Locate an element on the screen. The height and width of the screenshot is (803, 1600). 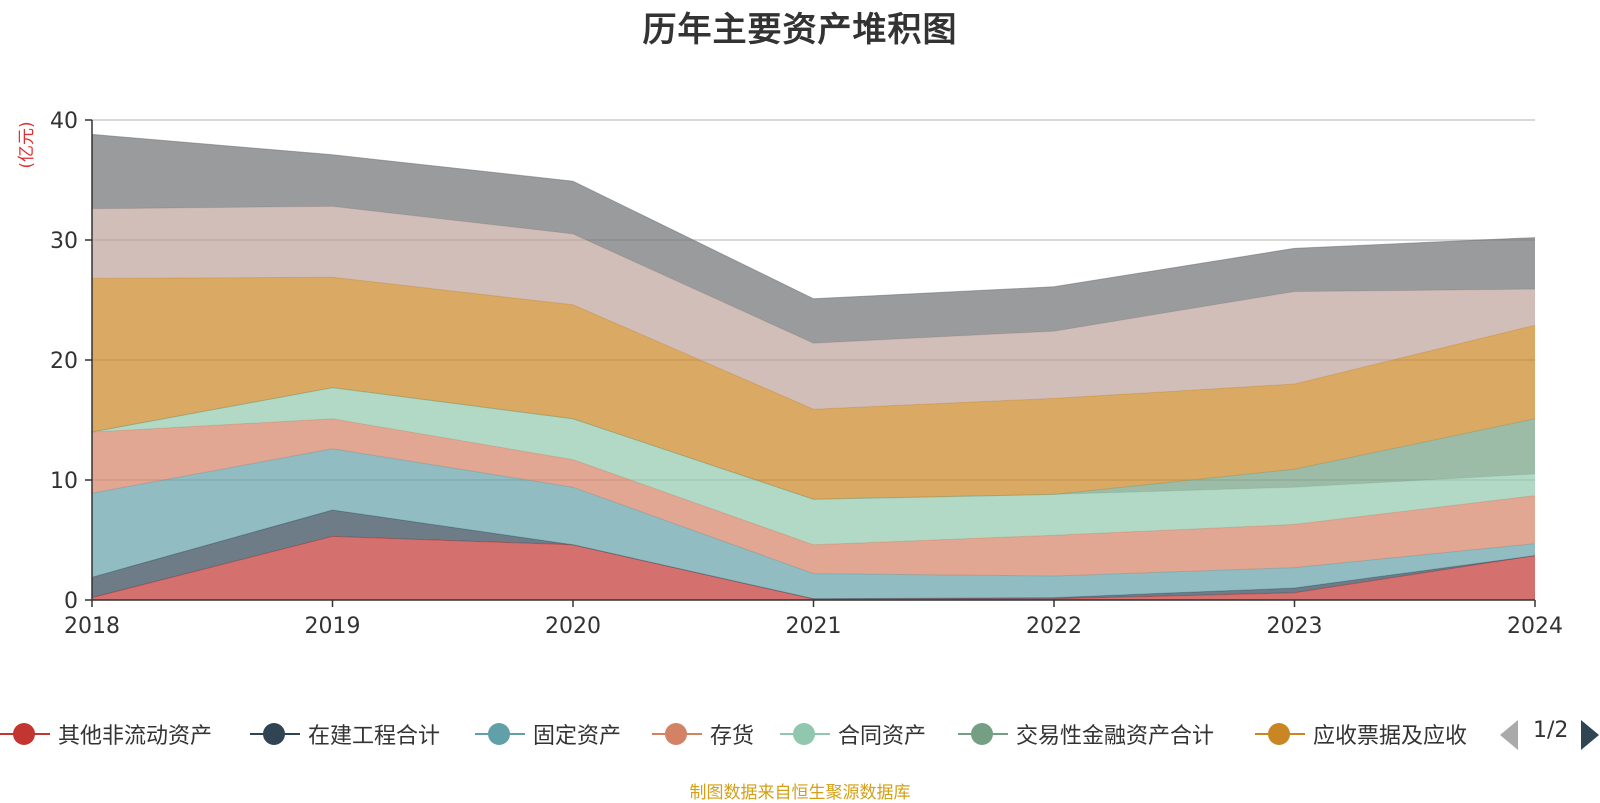
legend-page-indicator: 1/2 is located at coordinates (1551, 730).